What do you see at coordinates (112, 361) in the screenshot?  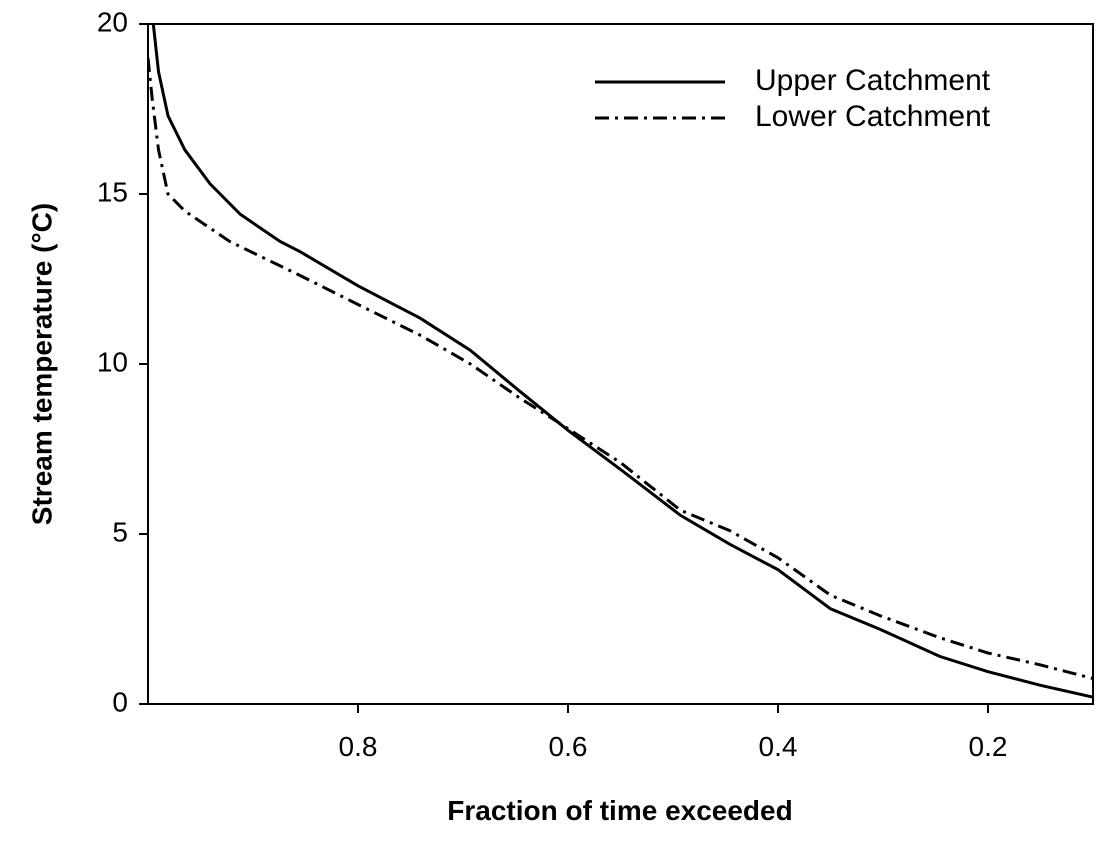 I see `y-tick-label: 10` at bounding box center [112, 361].